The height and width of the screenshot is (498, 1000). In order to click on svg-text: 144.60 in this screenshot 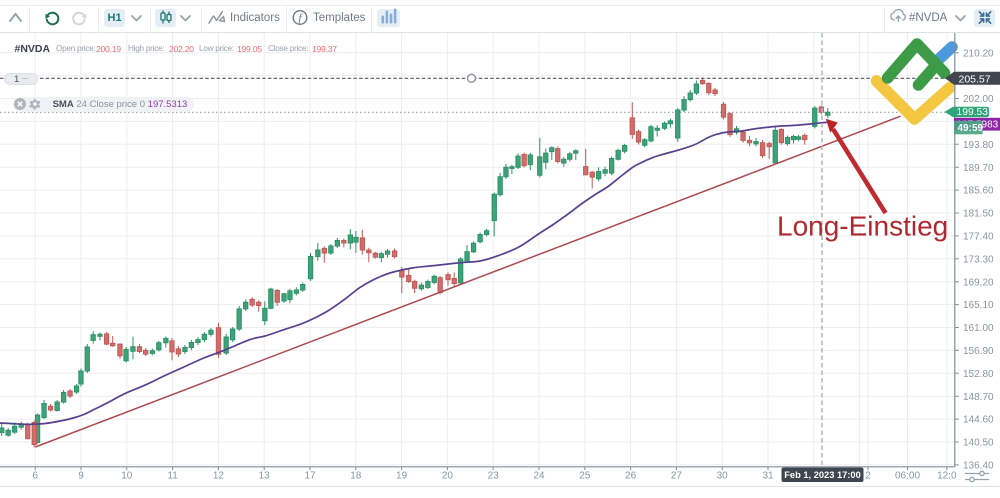, I will do `click(978, 420)`.